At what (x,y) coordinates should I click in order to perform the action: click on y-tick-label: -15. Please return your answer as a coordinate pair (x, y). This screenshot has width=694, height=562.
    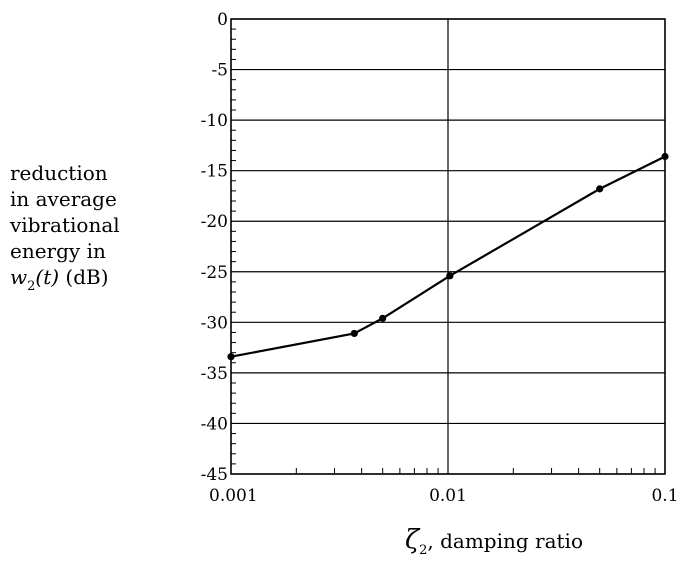
    Looking at the image, I should click on (214, 172).